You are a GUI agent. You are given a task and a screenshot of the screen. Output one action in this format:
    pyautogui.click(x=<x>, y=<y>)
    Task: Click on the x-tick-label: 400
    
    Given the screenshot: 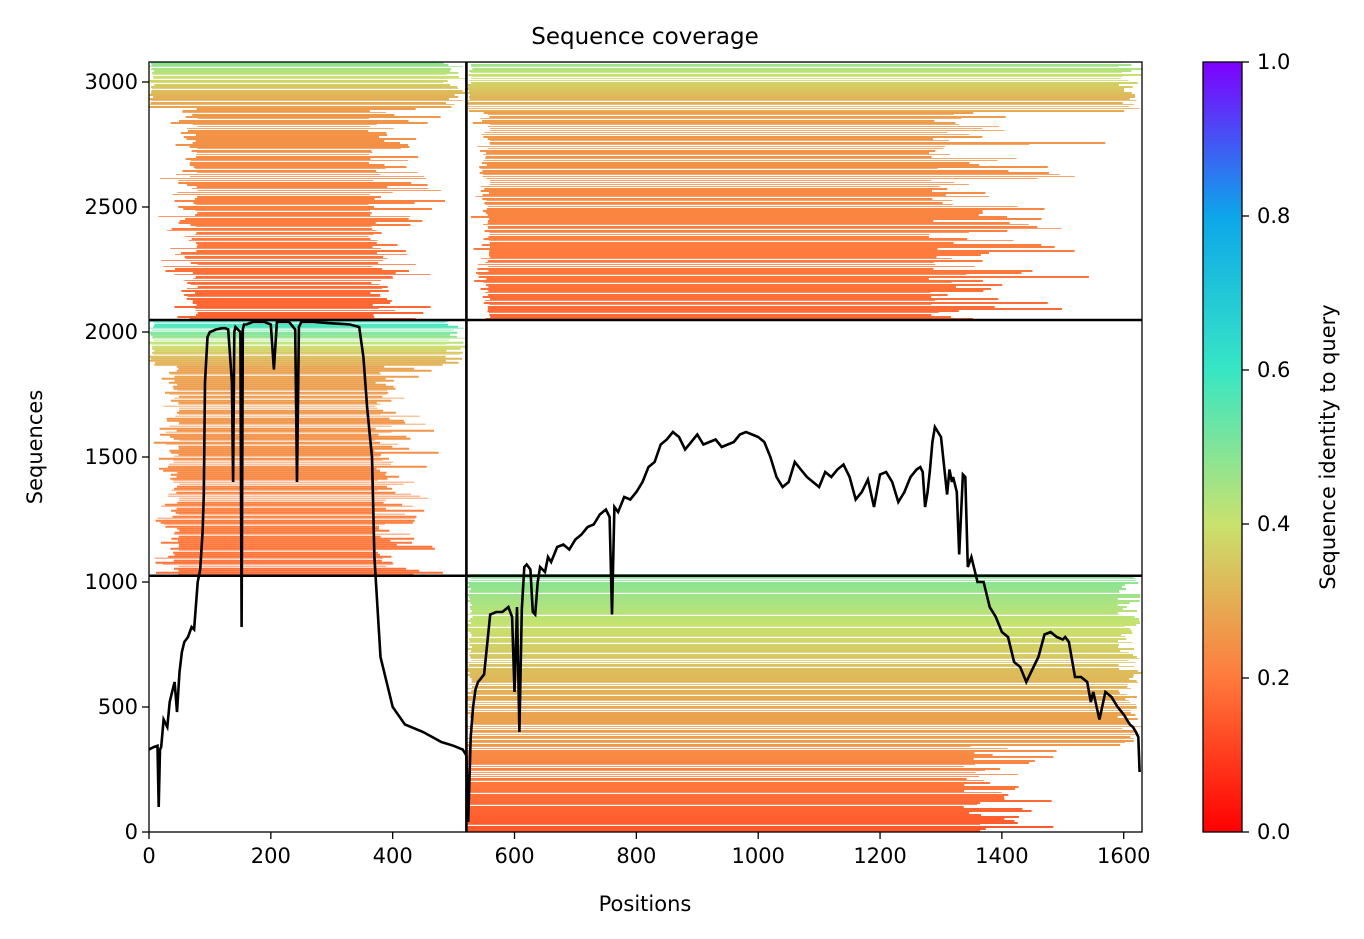 What is the action you would take?
    pyautogui.click(x=393, y=856)
    